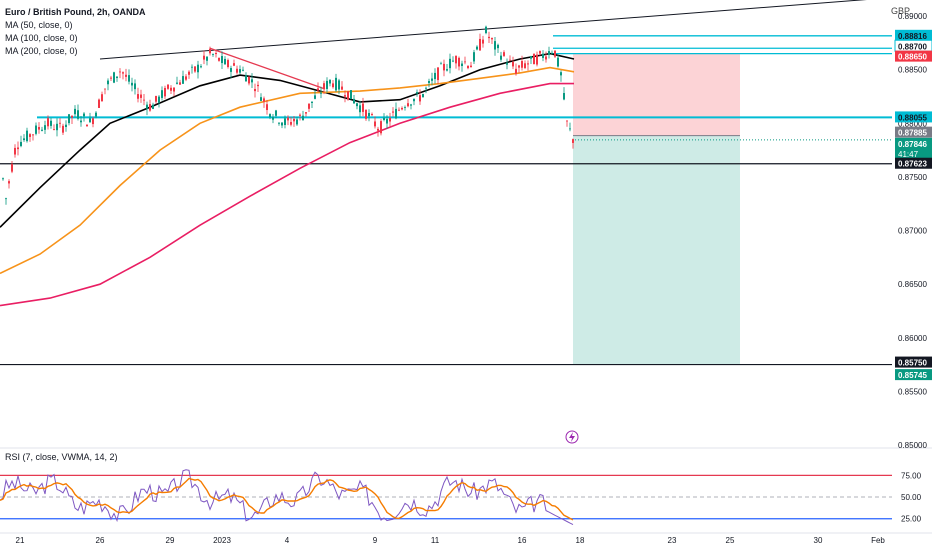 The width and height of the screenshot is (932, 550). I want to click on upper-trendline, so click(483, 30).